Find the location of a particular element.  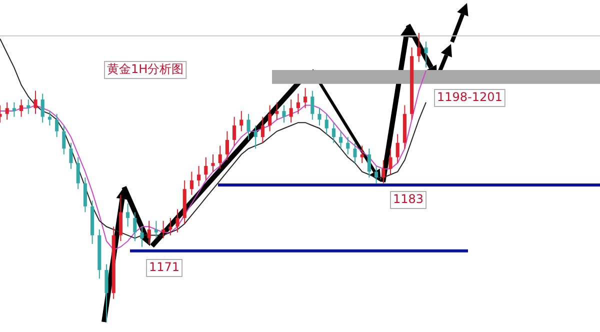

annotation: 1183 is located at coordinates (408, 199).